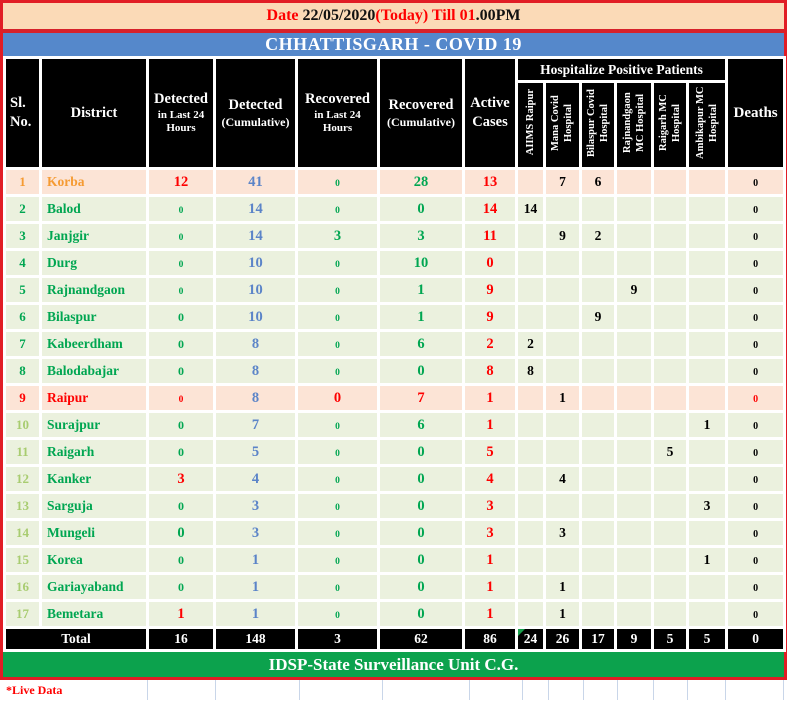 This screenshot has width=787, height=701. I want to click on cell-active-cases-value: 0, so click(490, 263).